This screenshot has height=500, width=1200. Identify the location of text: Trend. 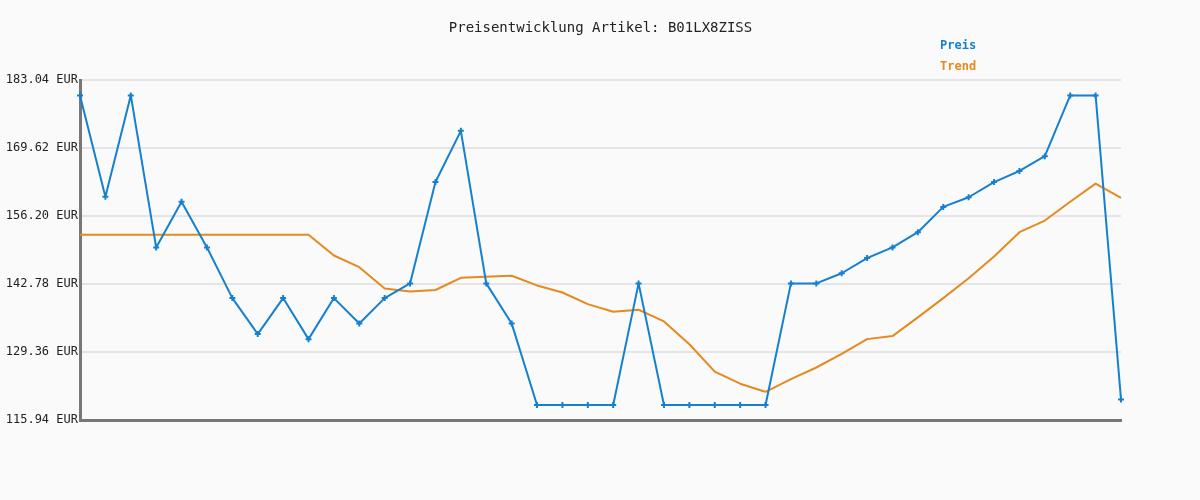
(958, 66).